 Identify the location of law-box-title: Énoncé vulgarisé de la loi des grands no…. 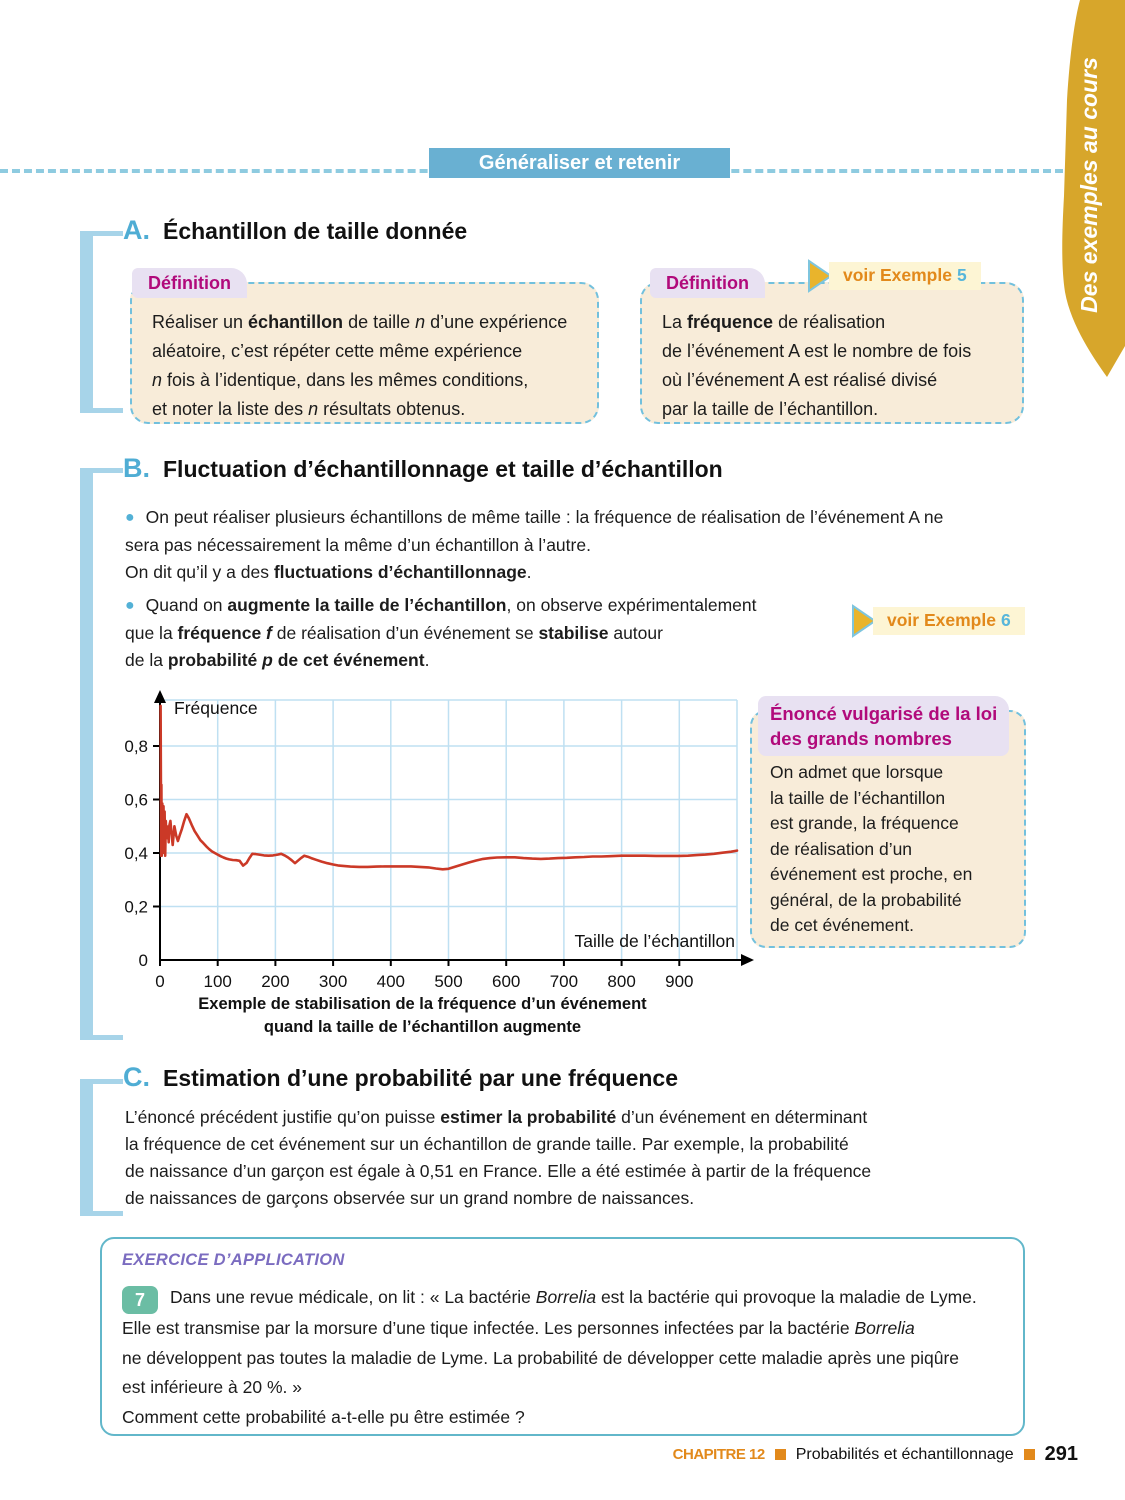
(884, 726).